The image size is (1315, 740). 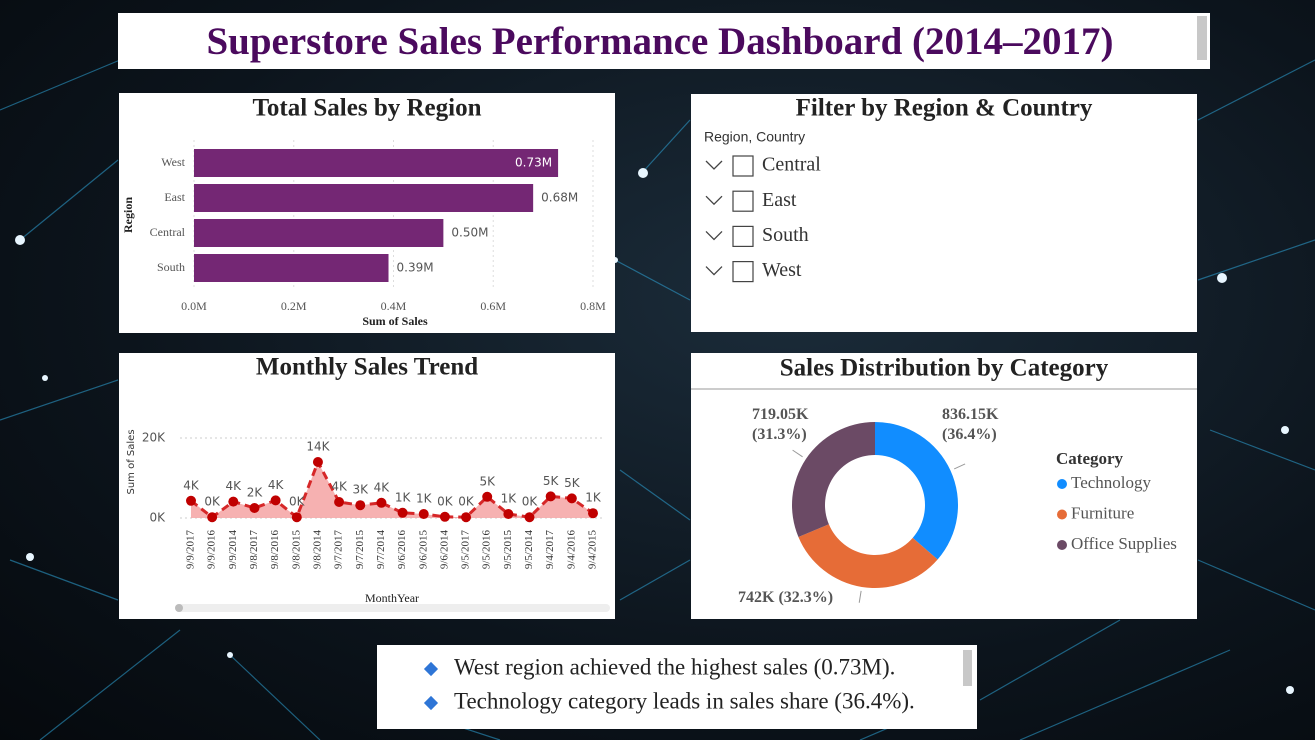 I want to click on y-tick-label: Central, so click(x=168, y=232).